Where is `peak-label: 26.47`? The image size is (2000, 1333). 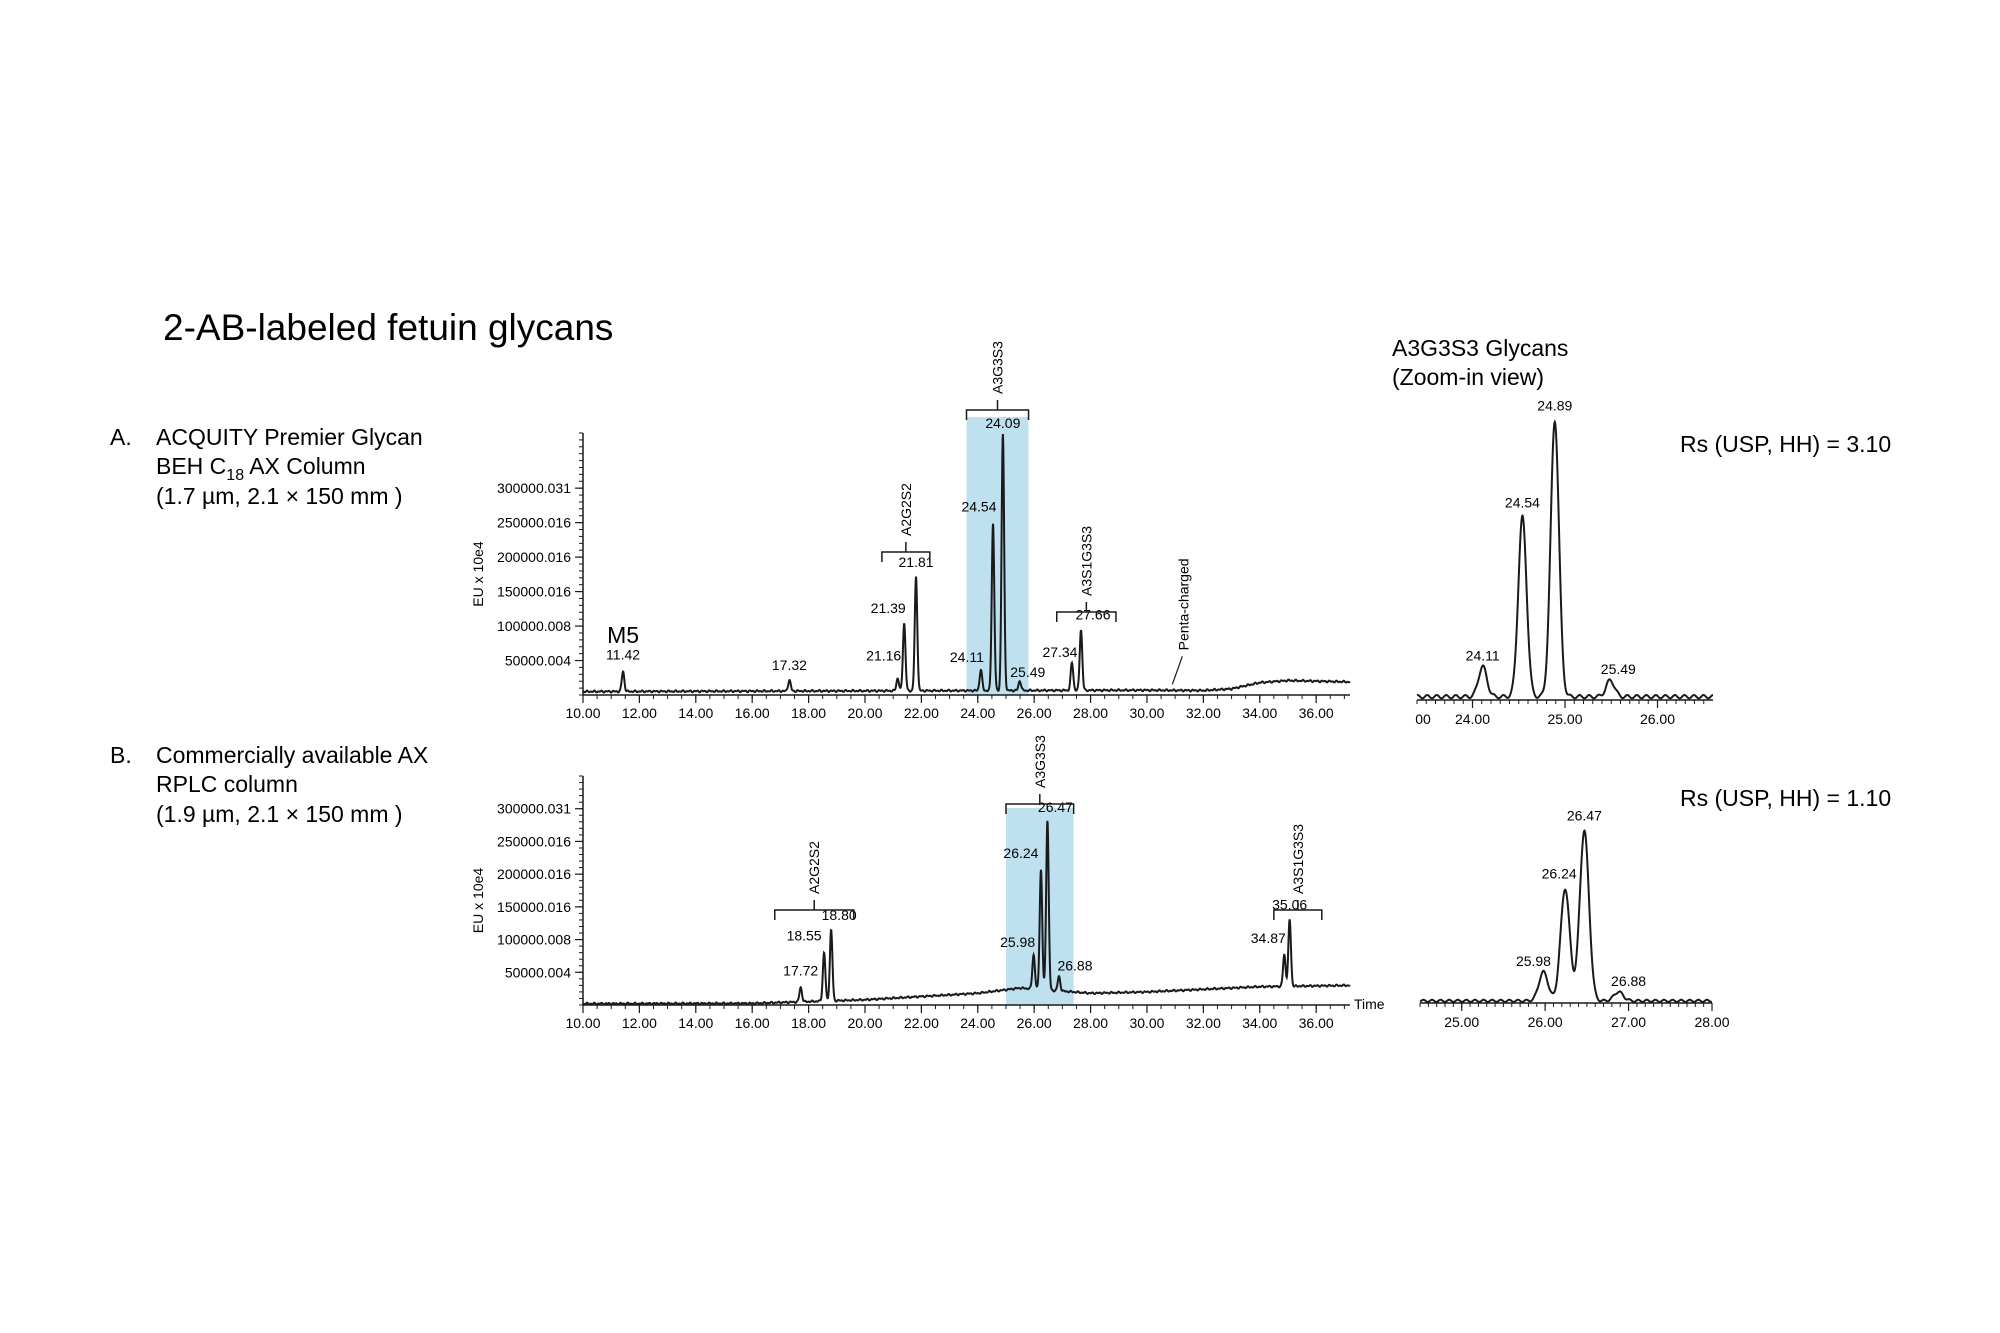 peak-label: 26.47 is located at coordinates (1055, 807).